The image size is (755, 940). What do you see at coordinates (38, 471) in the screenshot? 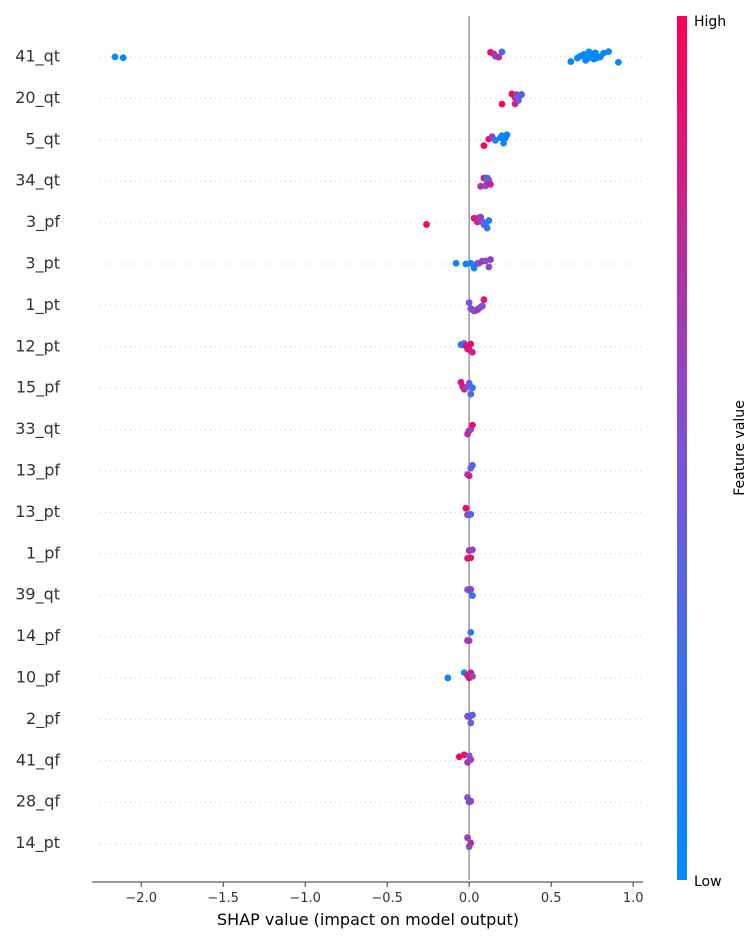
I see `feature-label-13_pf: 13_pf` at bounding box center [38, 471].